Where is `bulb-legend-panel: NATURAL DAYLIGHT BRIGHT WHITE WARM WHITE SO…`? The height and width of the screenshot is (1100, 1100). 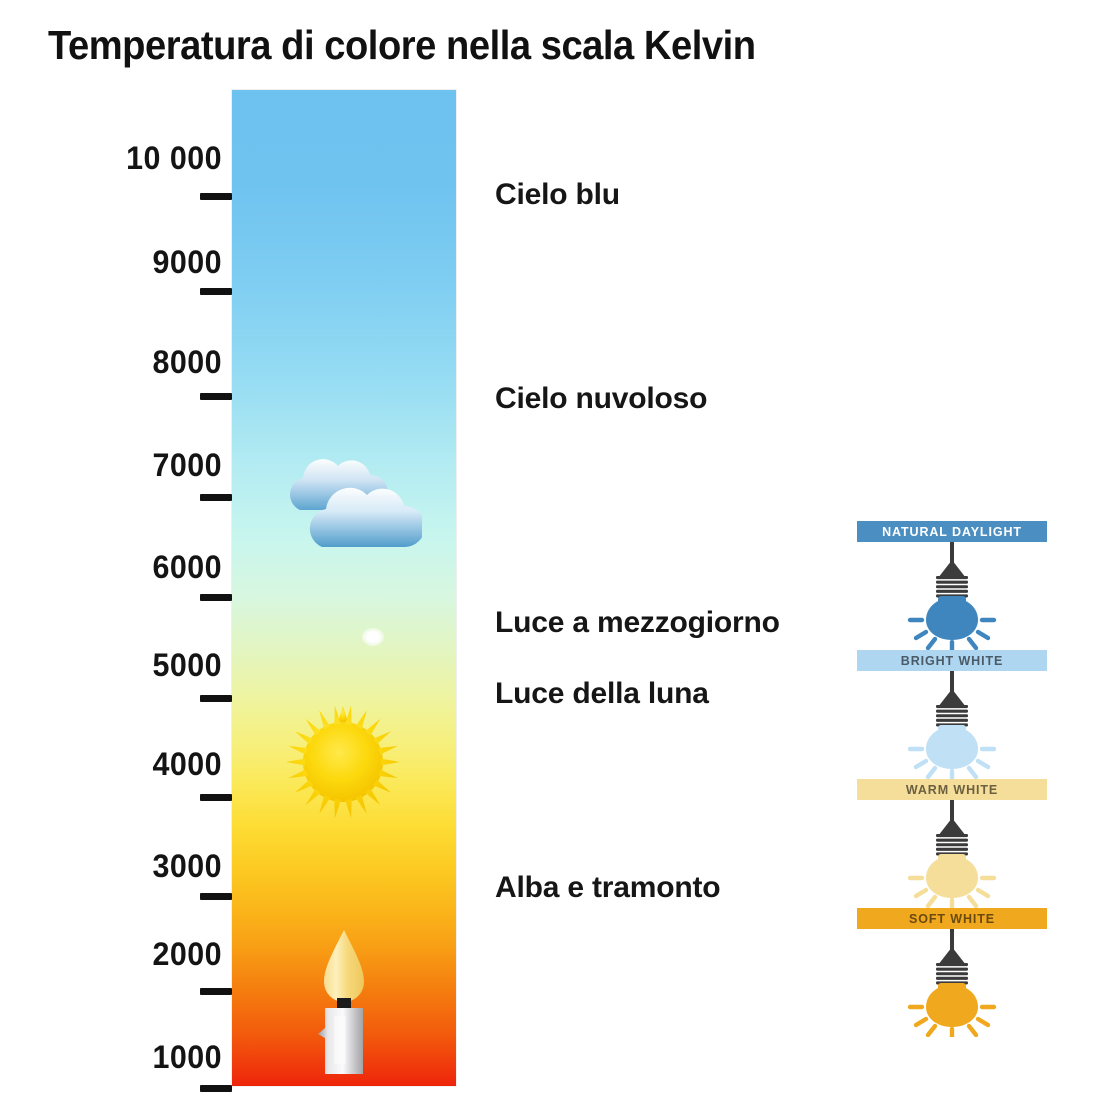
bulb-legend-panel: NATURAL DAYLIGHT BRIGHT WHITE WARM WHITE SO… is located at coordinates (952, 779).